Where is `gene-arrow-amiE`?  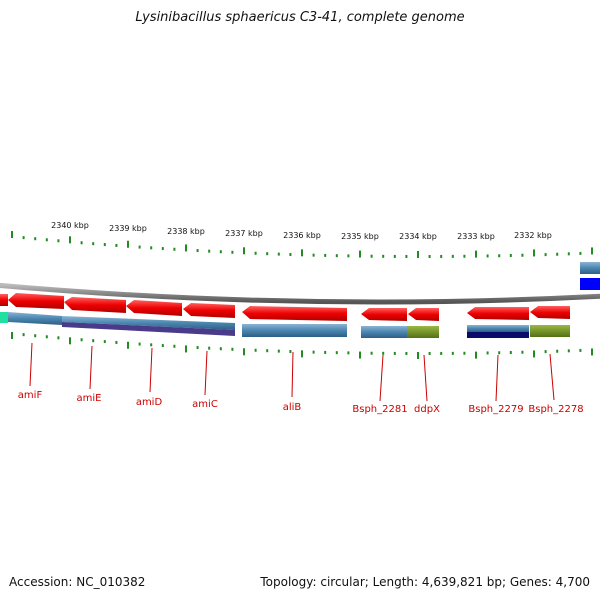
gene-arrow-amiE is located at coordinates (95, 305).